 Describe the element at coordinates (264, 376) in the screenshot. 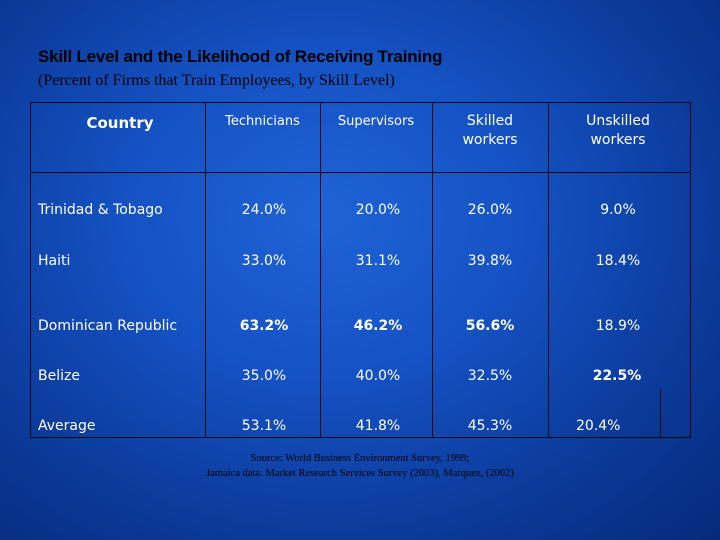

I see `row-technicians: 35.0%` at that location.